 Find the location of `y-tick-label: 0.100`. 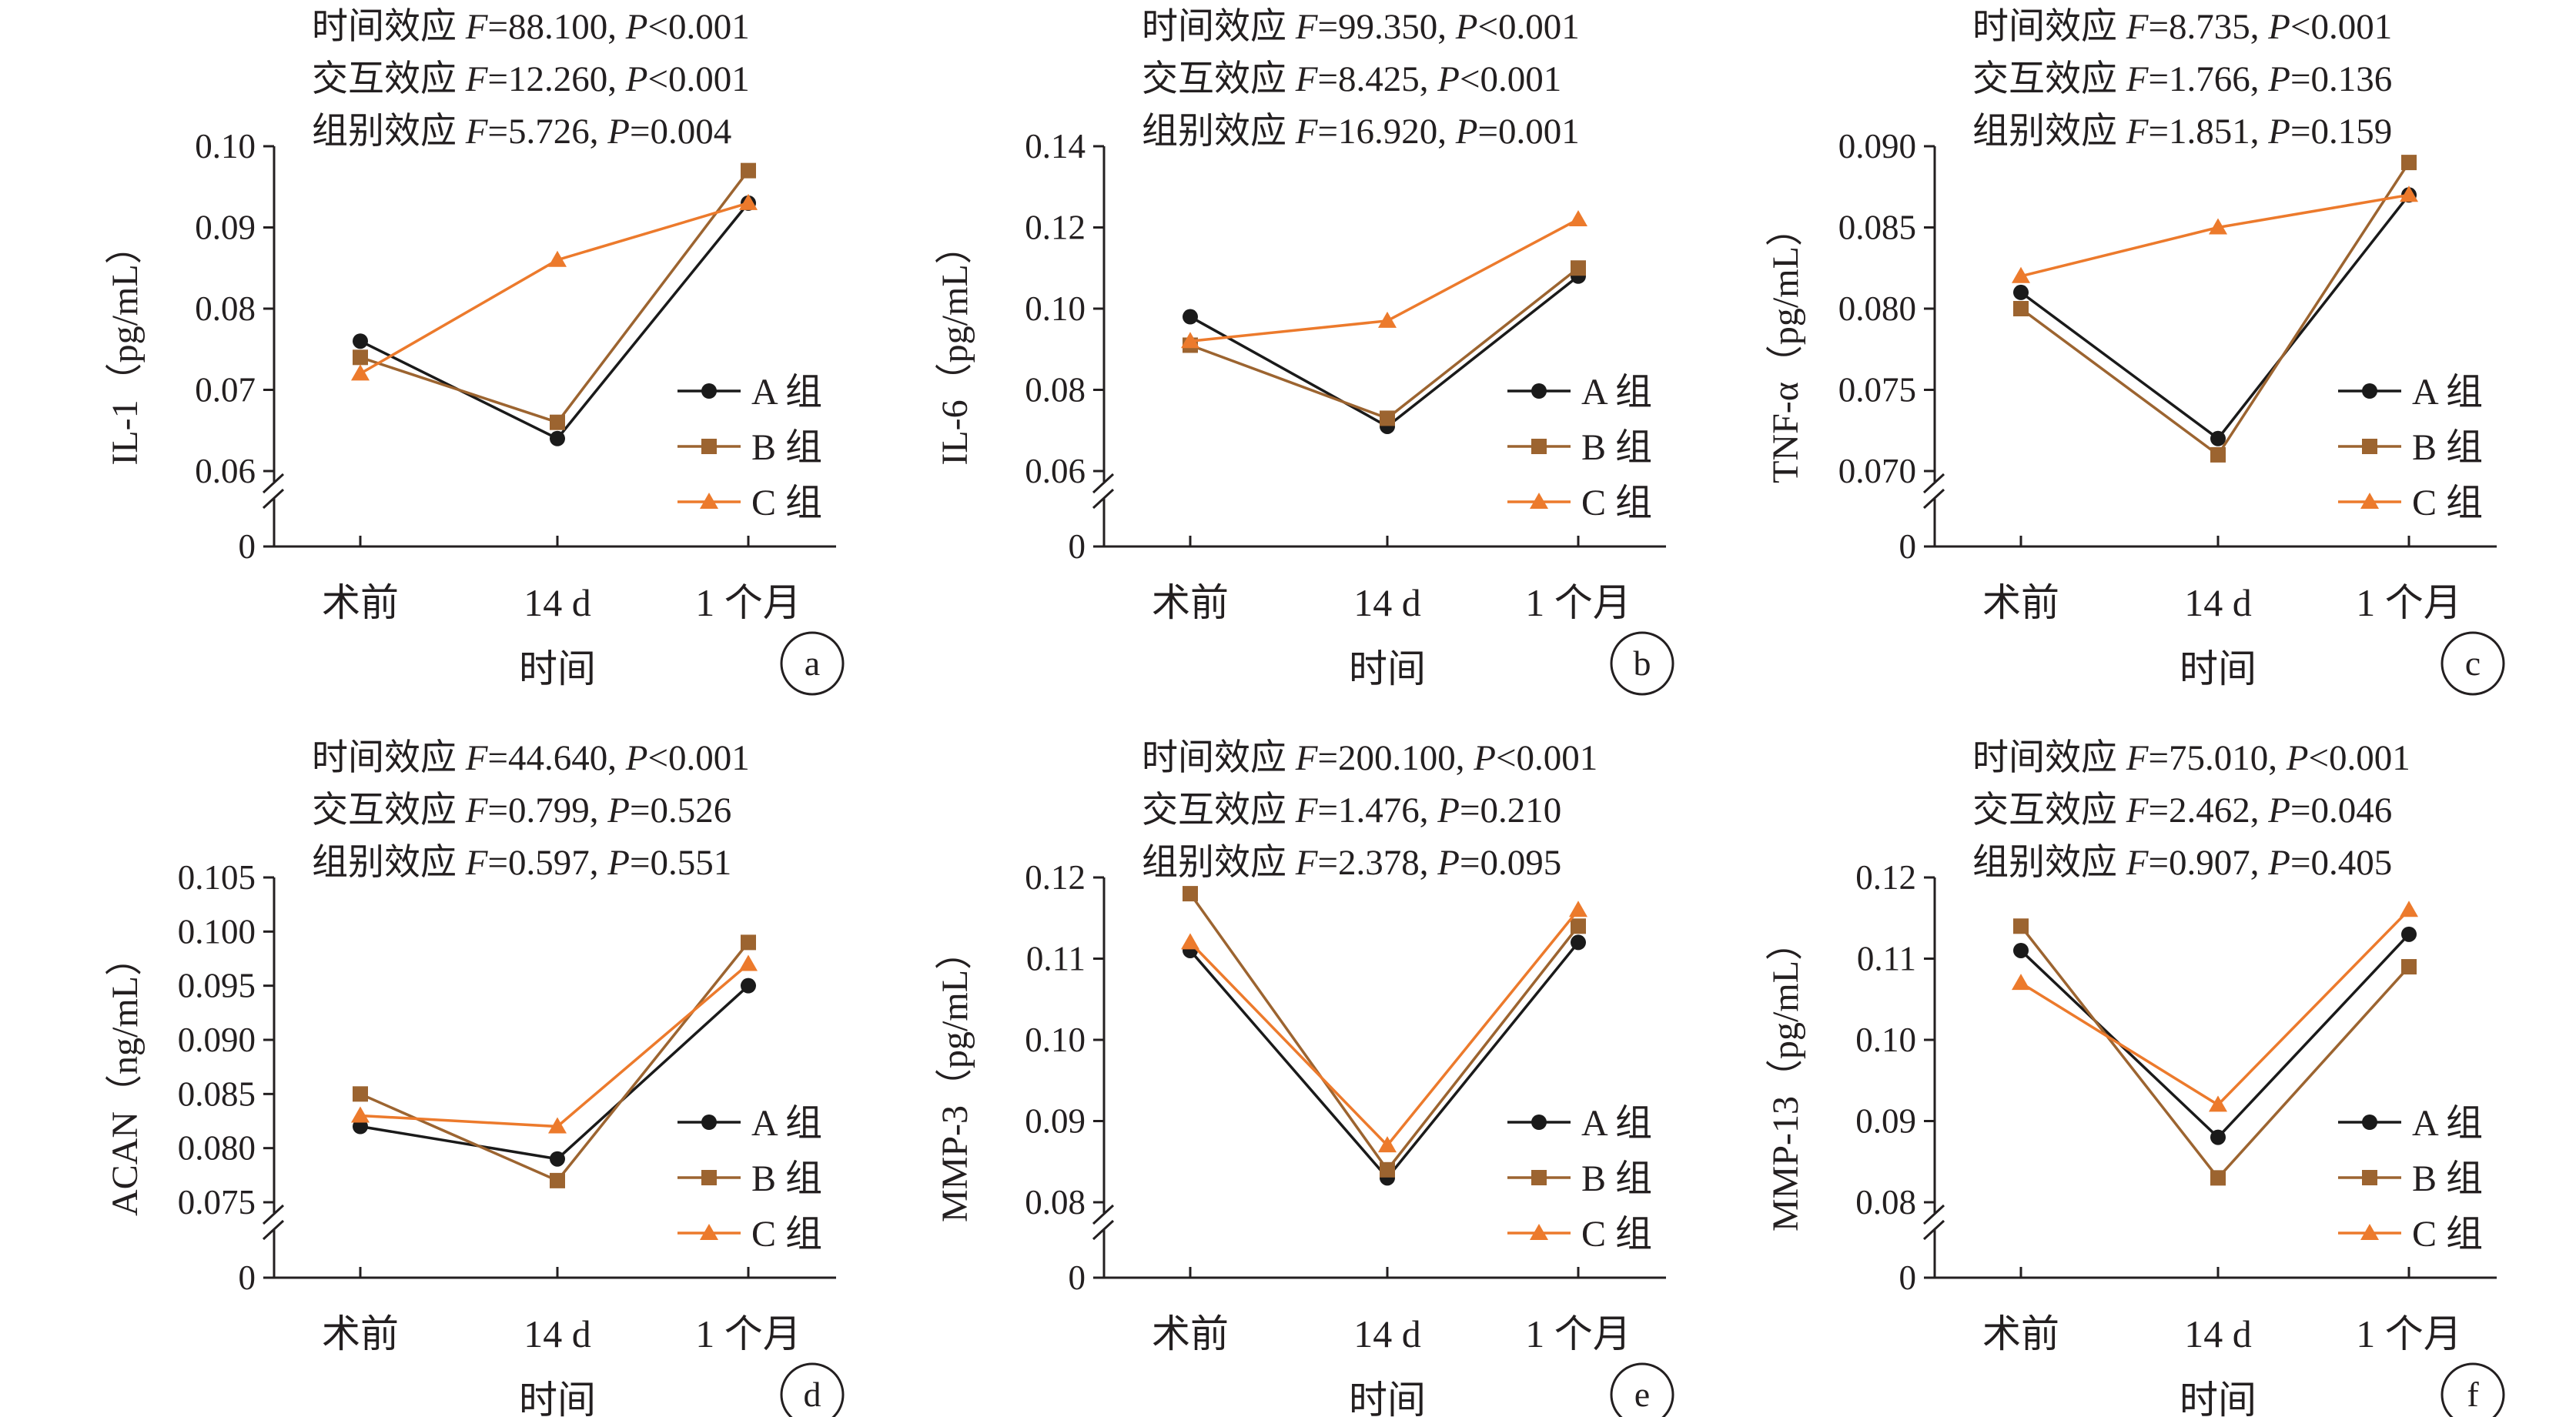

y-tick-label: 0.100 is located at coordinates (217, 932).